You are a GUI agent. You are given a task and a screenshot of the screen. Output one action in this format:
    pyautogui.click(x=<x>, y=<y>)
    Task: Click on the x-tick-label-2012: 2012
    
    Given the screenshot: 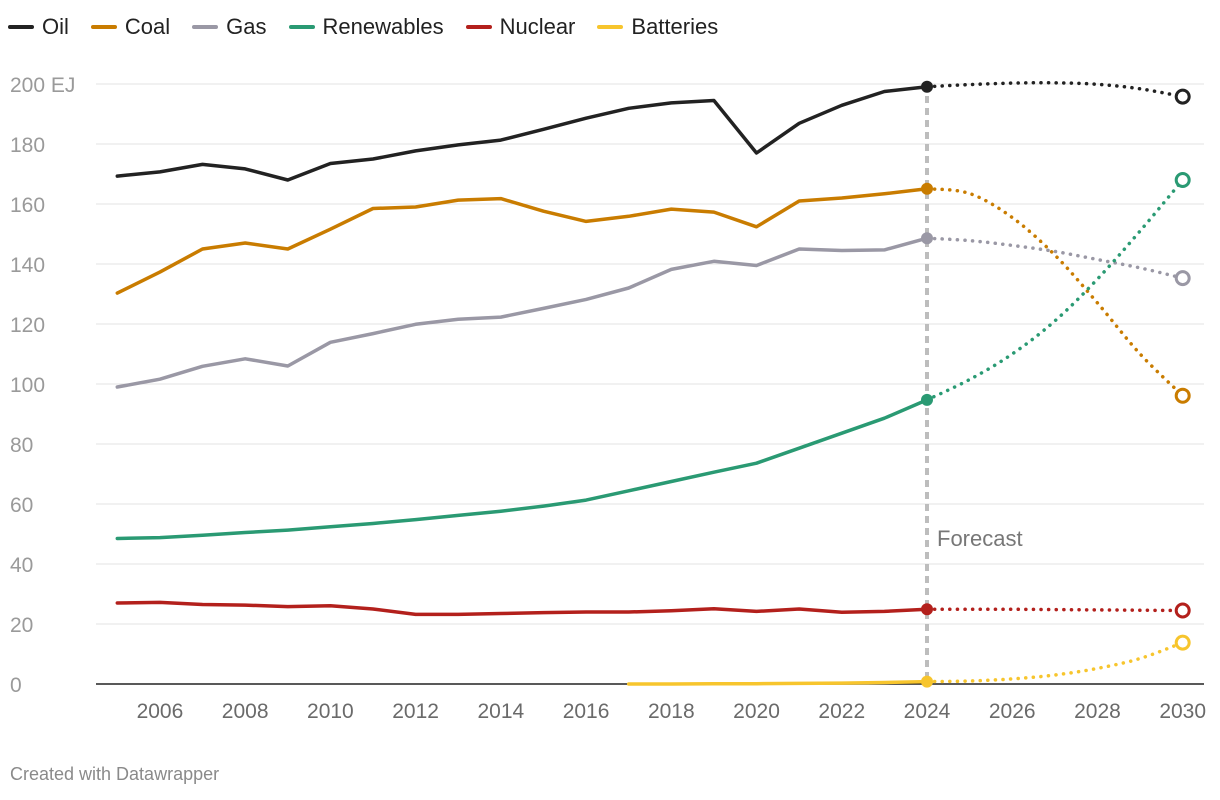 What is the action you would take?
    pyautogui.click(x=415, y=711)
    